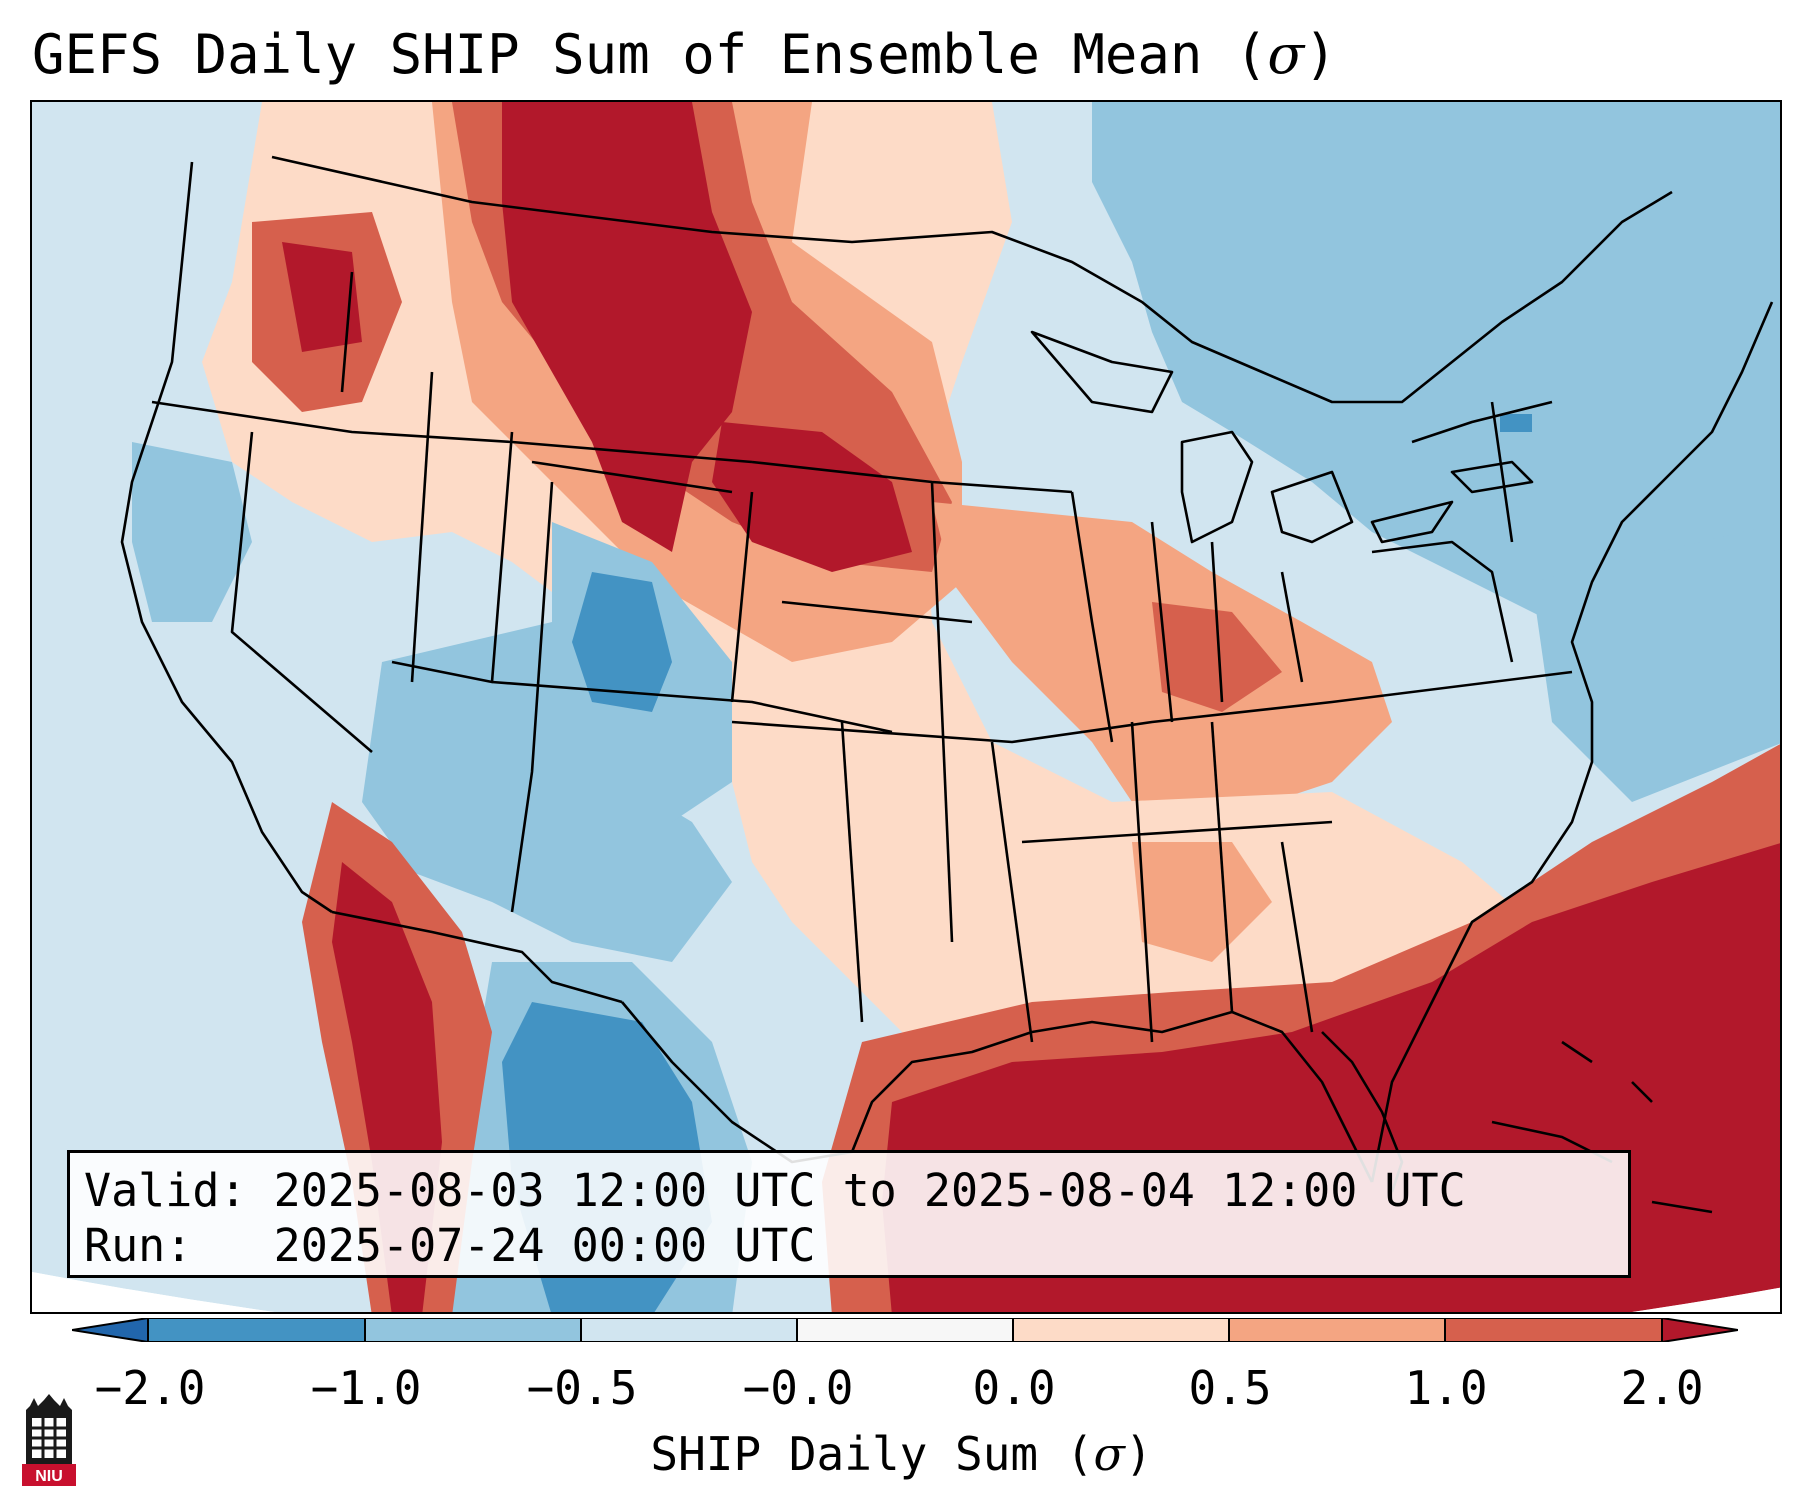 The height and width of the screenshot is (1506, 1803). I want to click on colorbar-tick-label: −1.0, so click(366, 1388).